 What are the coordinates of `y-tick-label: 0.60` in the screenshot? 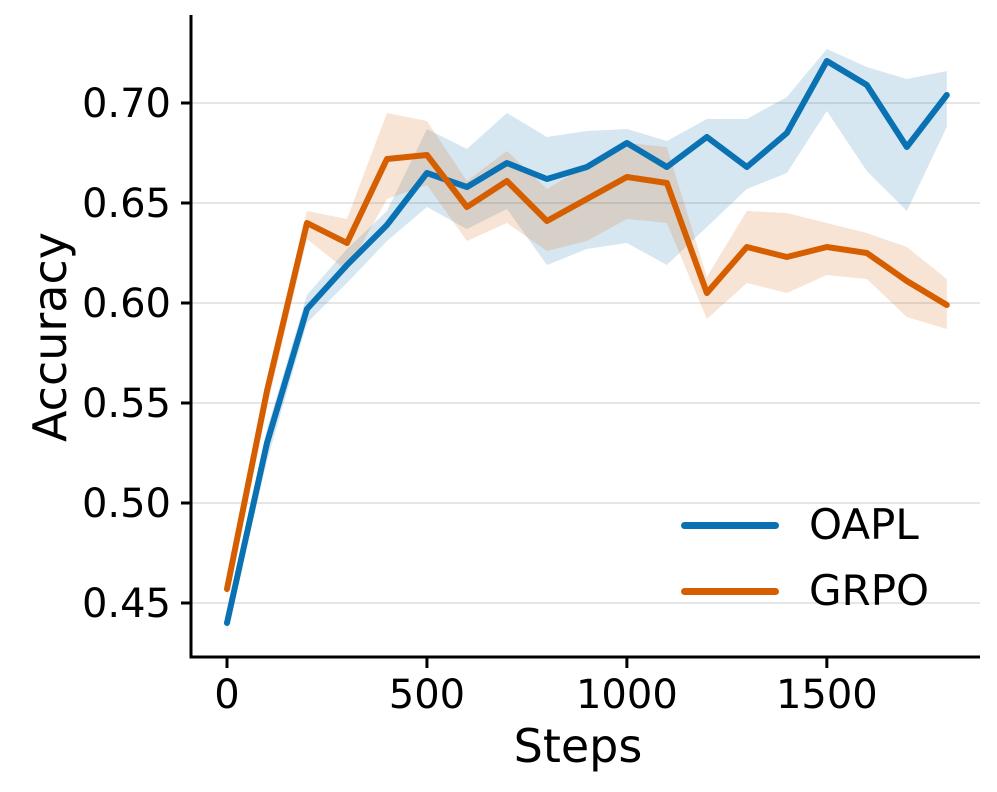 It's located at (126, 304).